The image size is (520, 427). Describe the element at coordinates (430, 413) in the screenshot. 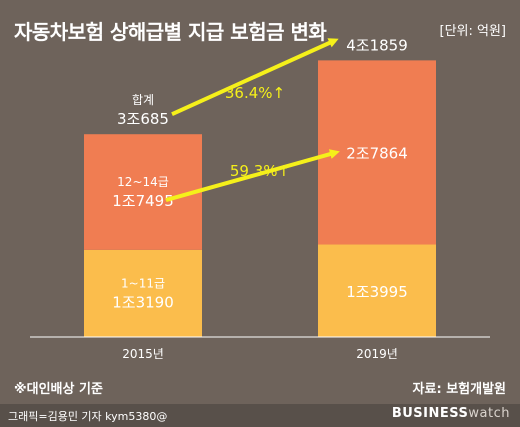

I see `brand-main: BUSINESS` at that location.